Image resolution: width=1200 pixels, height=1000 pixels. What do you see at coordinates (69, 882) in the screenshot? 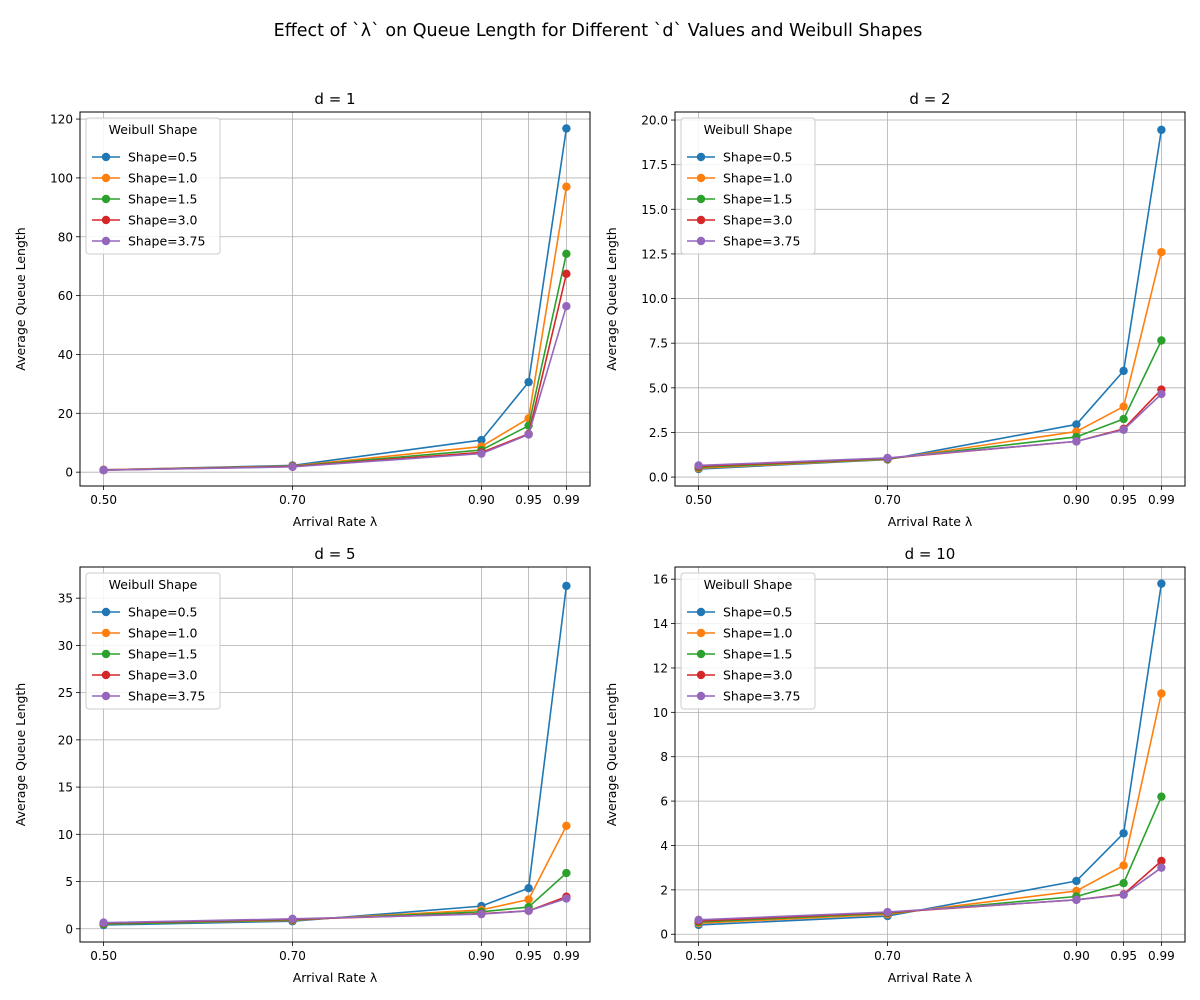
I see `y-tick-label: 5` at bounding box center [69, 882].